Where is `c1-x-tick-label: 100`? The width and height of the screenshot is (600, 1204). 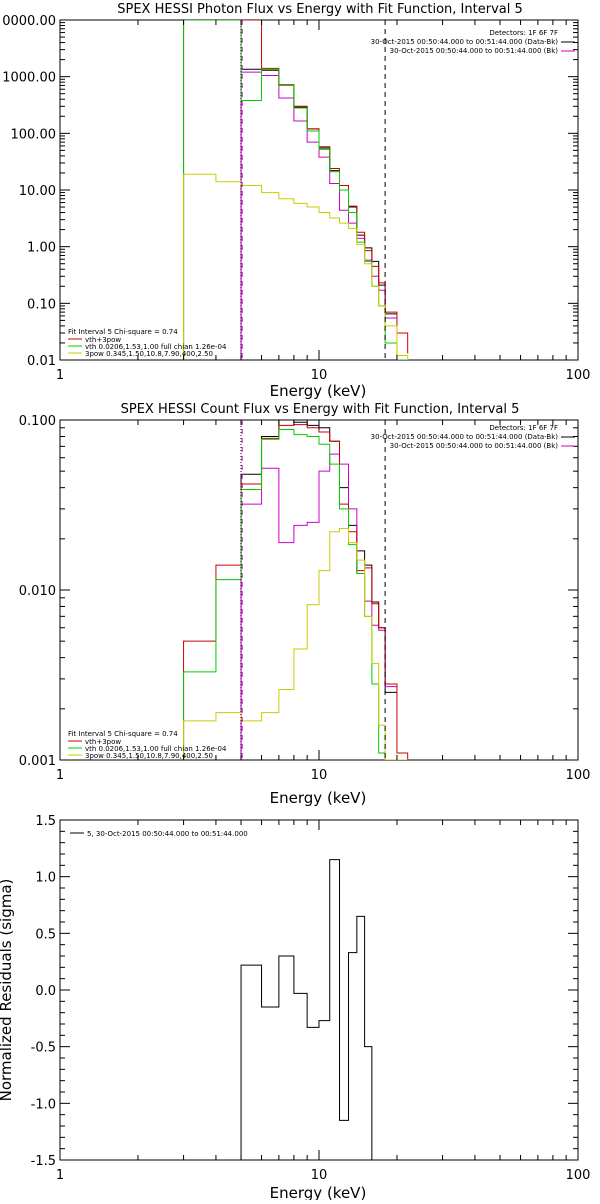
c1-x-tick-label: 100 is located at coordinates (578, 375).